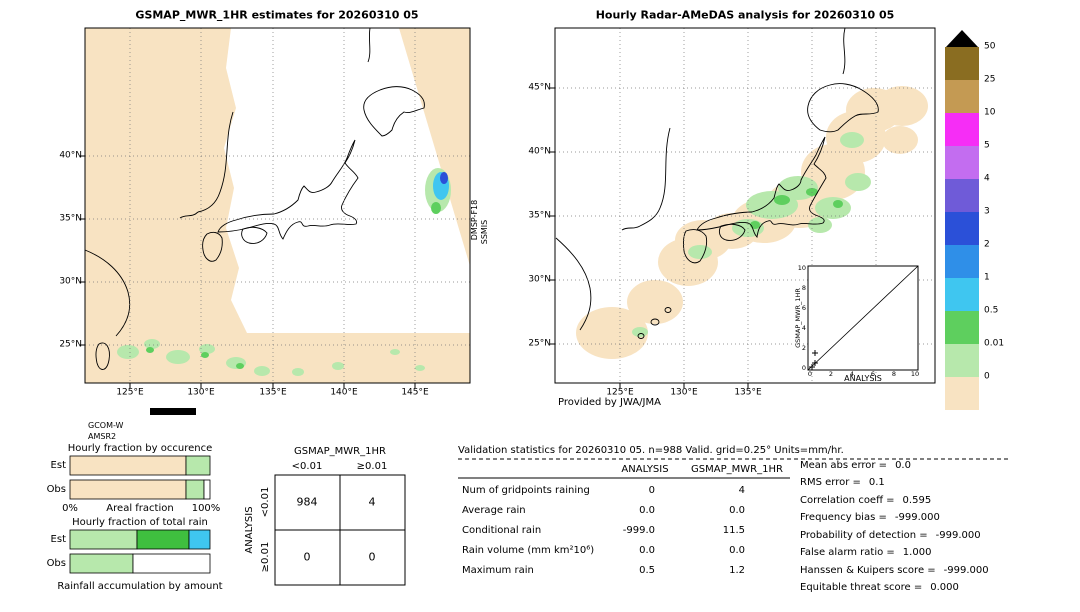  What do you see at coordinates (876, 482) in the screenshot?
I see `stat-value: 0.1` at bounding box center [876, 482].